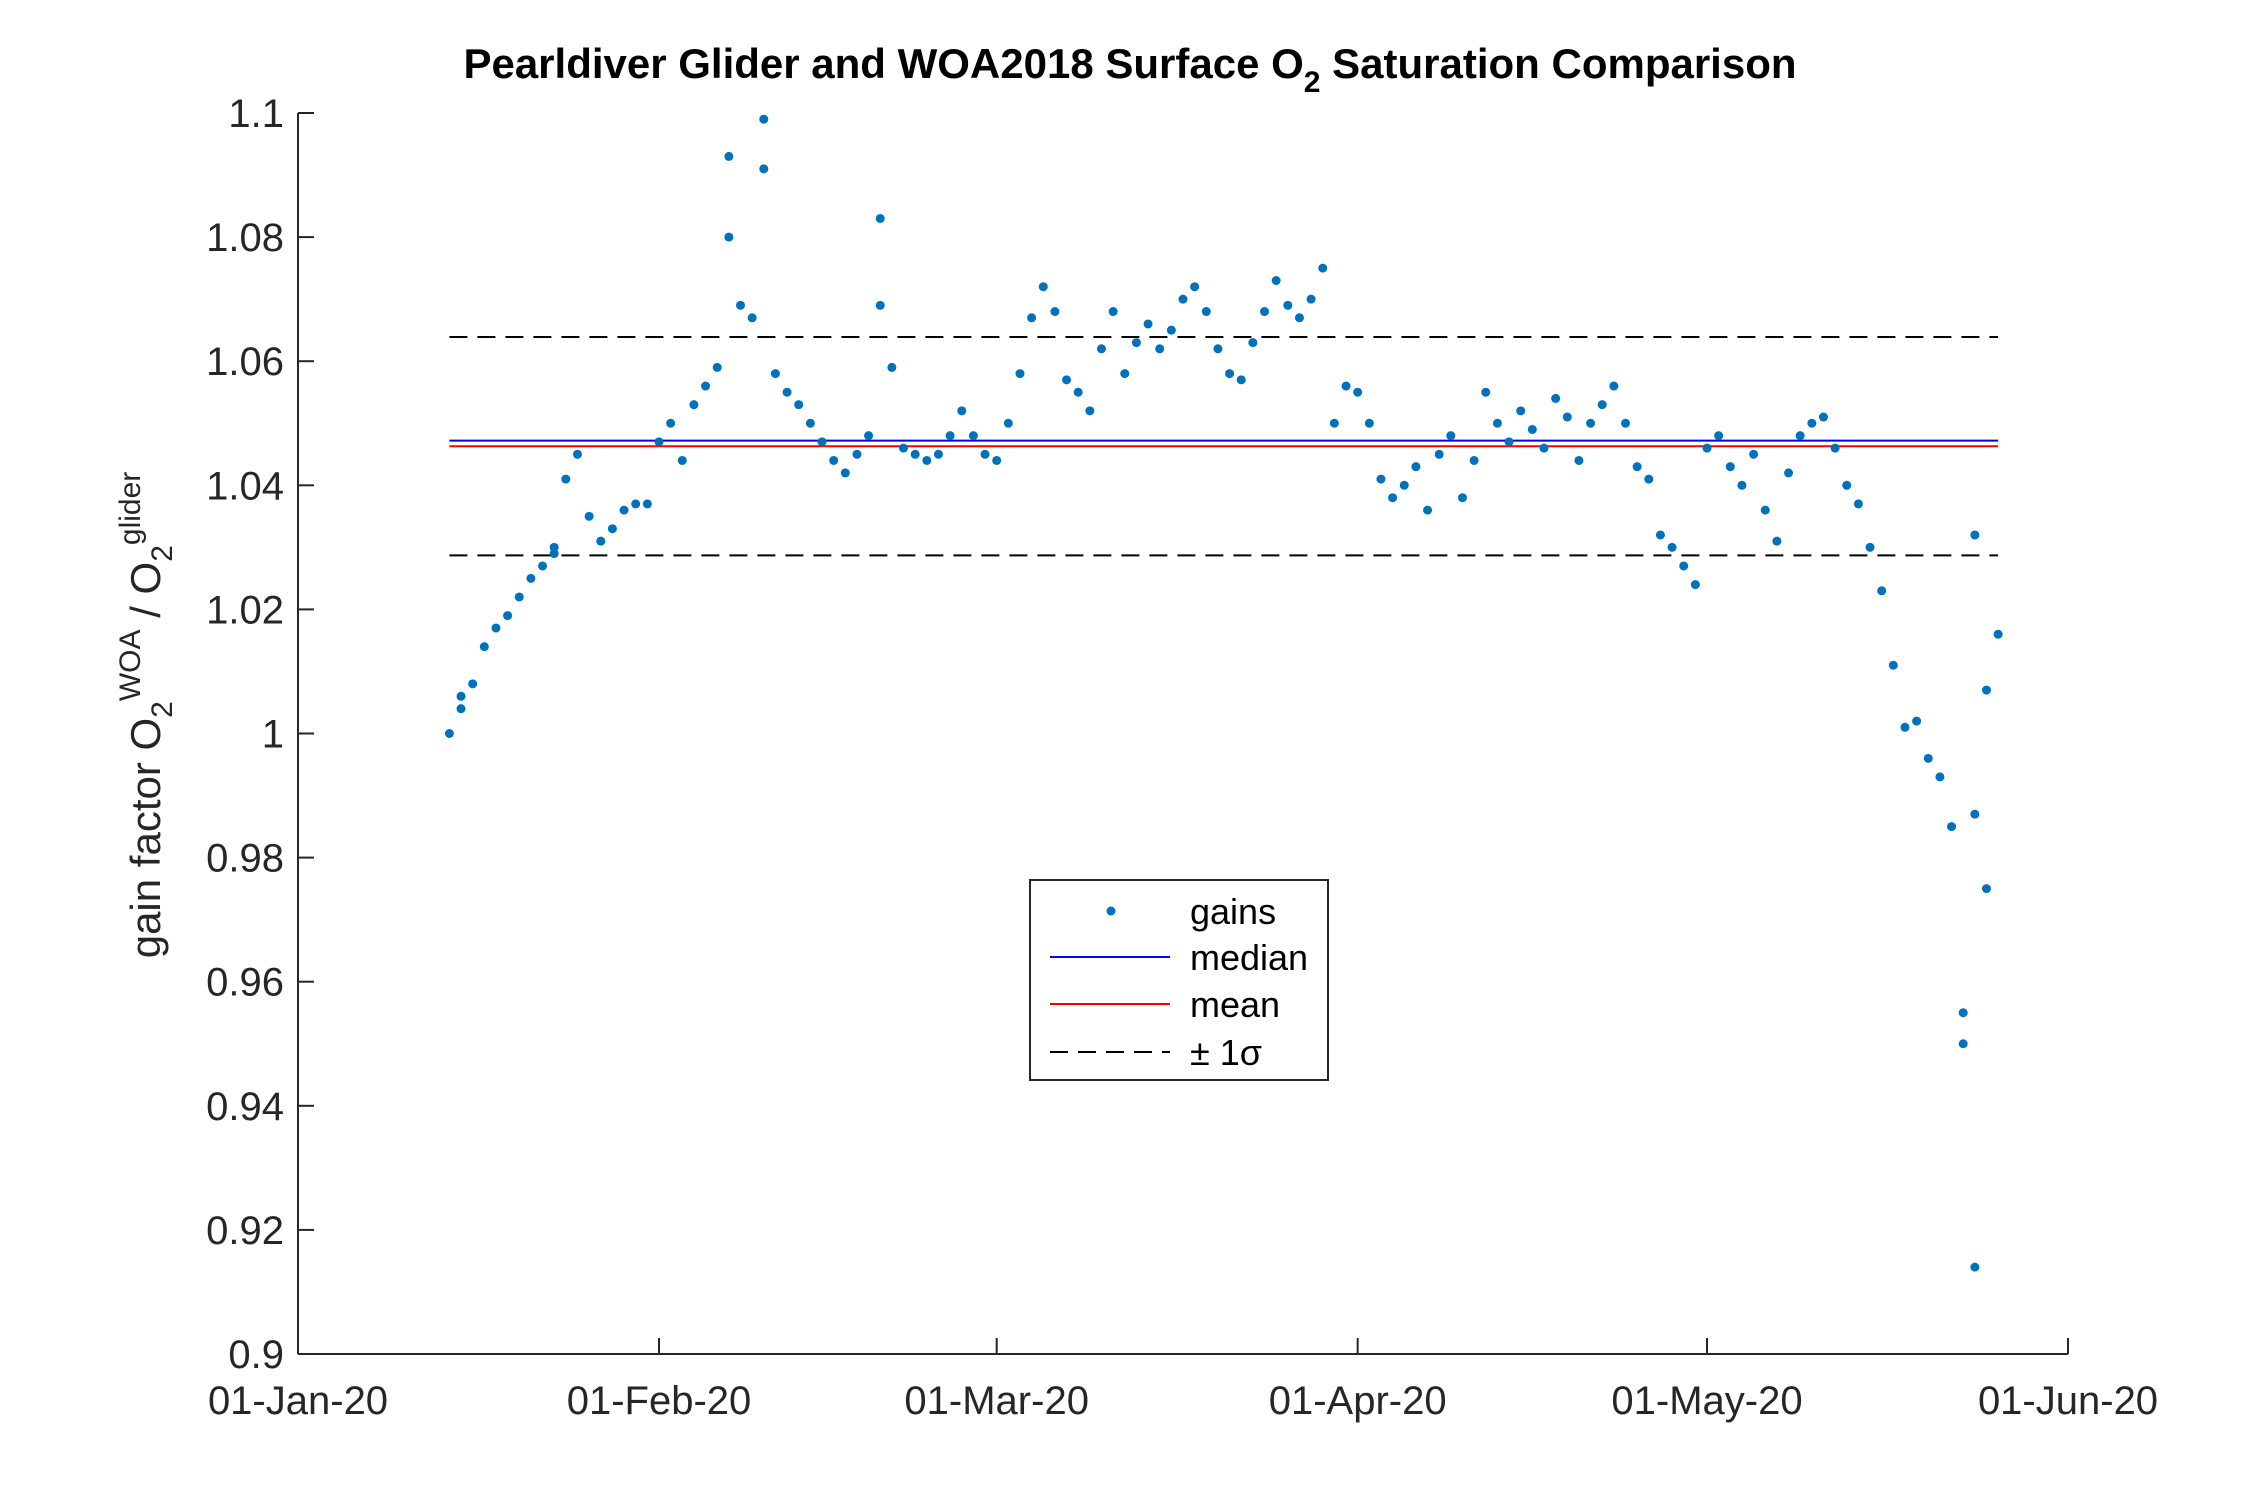 This screenshot has width=2250, height=1505. I want to click on y-tick-label: 0.94, so click(245, 1107).